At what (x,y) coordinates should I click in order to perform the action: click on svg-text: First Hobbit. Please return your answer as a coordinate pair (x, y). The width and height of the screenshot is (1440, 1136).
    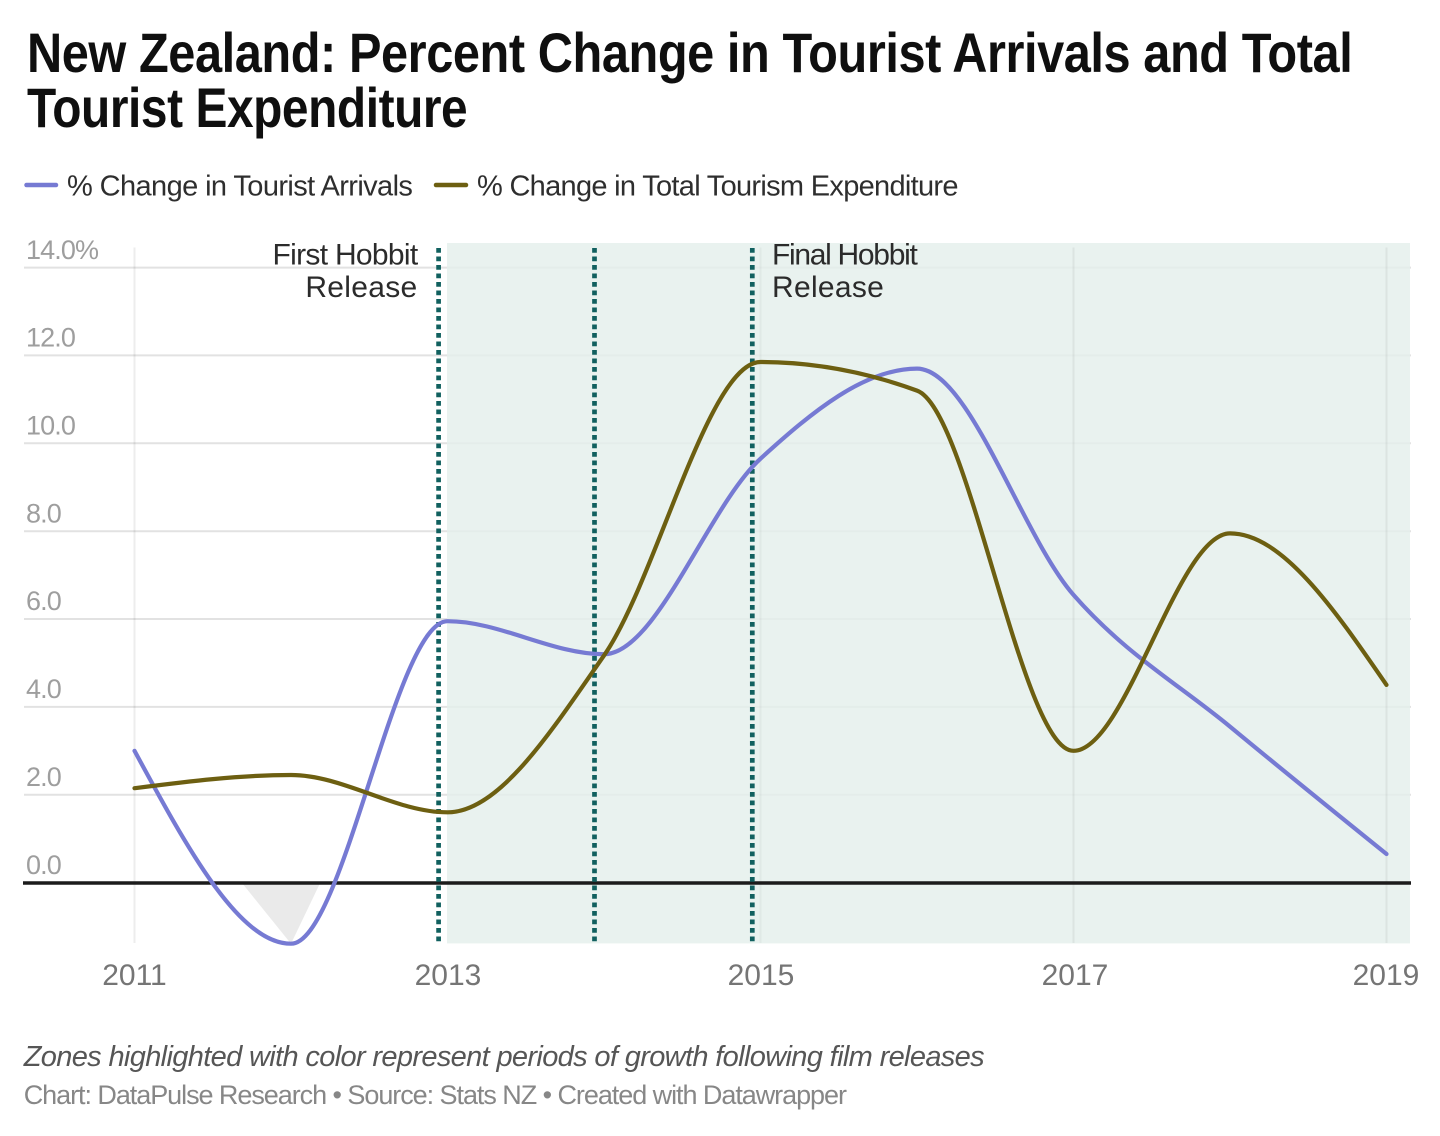
    Looking at the image, I should click on (346, 255).